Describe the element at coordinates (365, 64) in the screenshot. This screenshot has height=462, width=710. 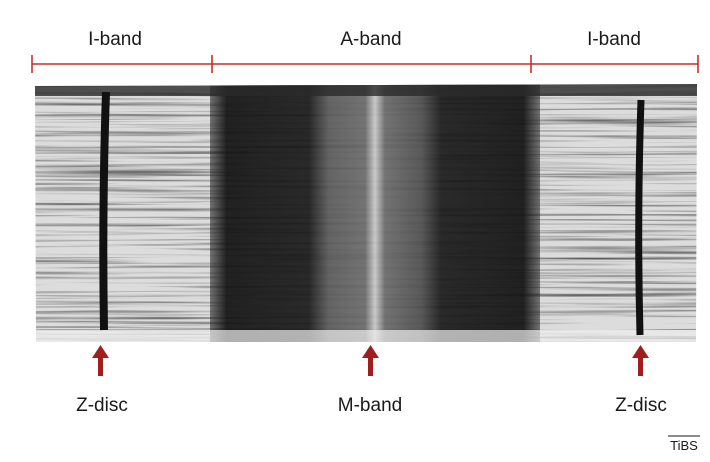
I see `band-bracket` at that location.